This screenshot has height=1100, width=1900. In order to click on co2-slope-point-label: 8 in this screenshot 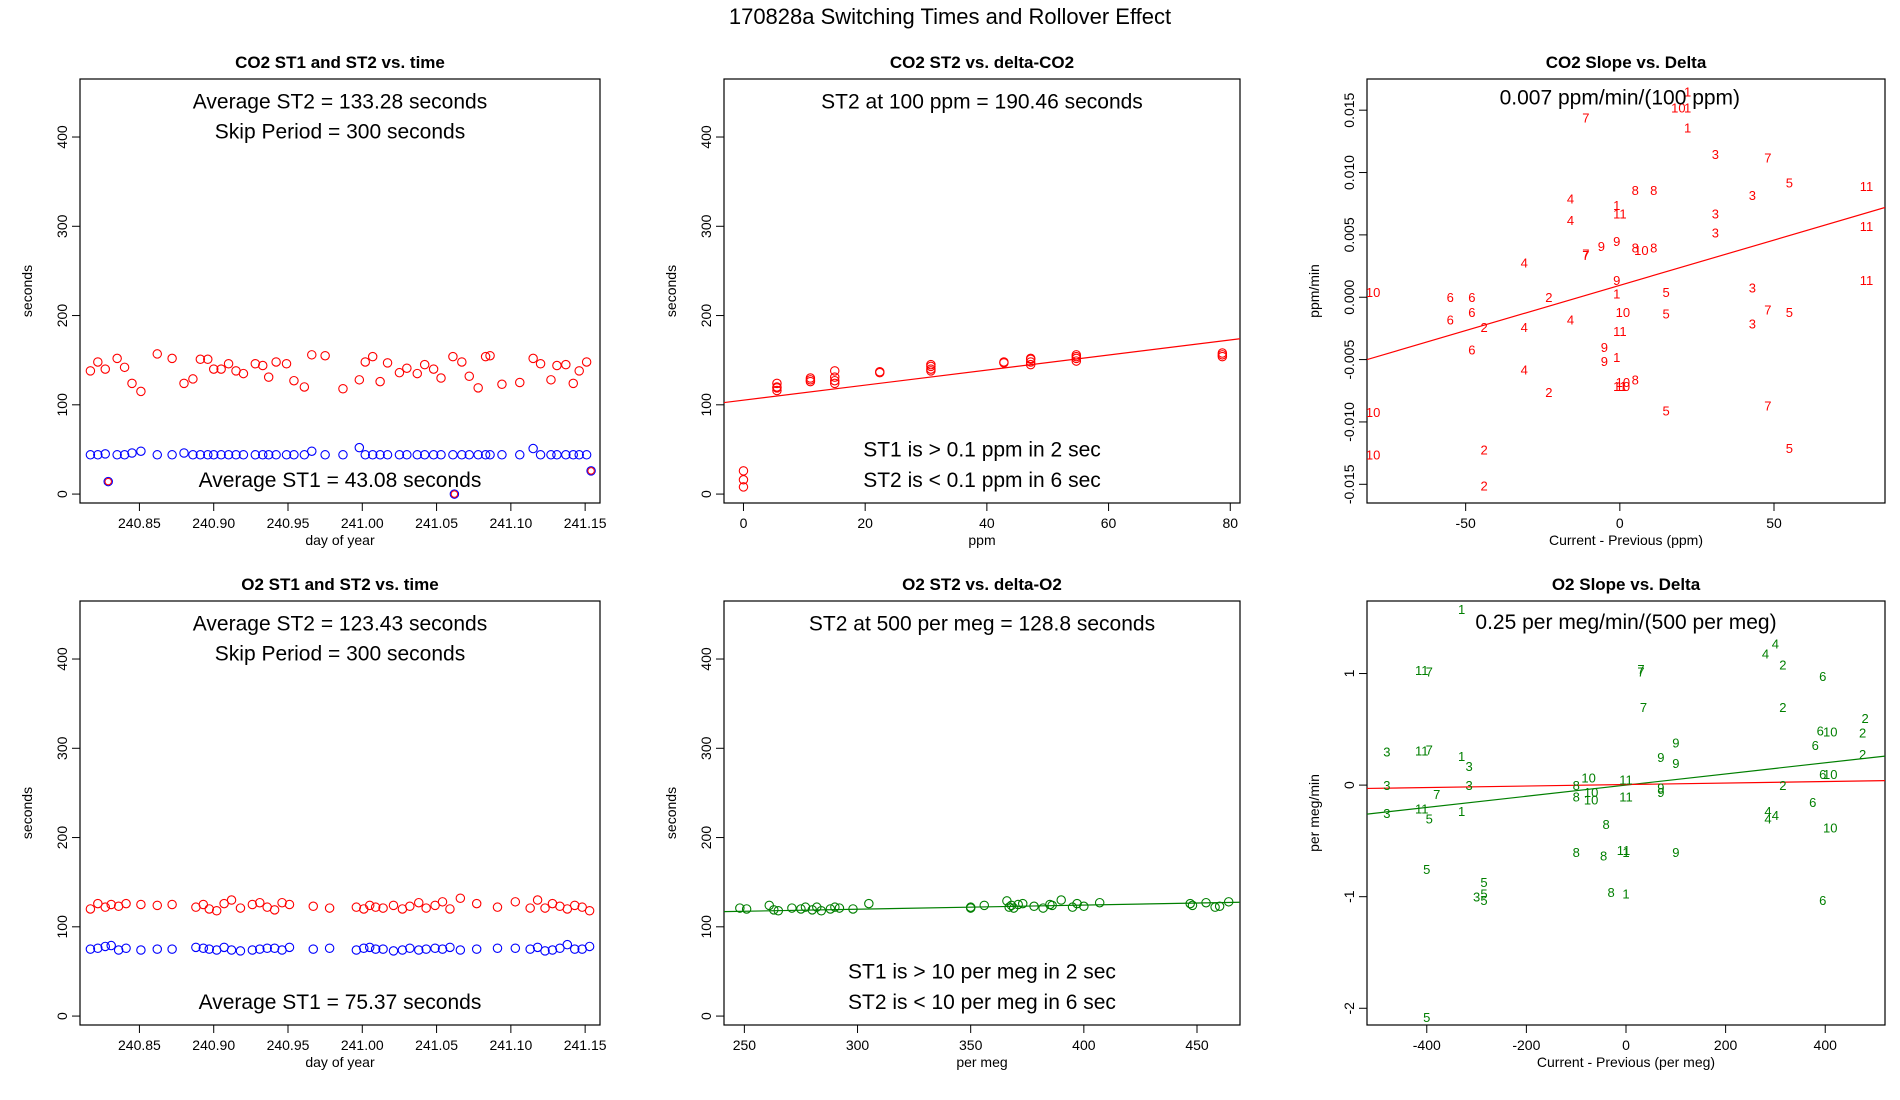, I will do `click(1653, 190)`.